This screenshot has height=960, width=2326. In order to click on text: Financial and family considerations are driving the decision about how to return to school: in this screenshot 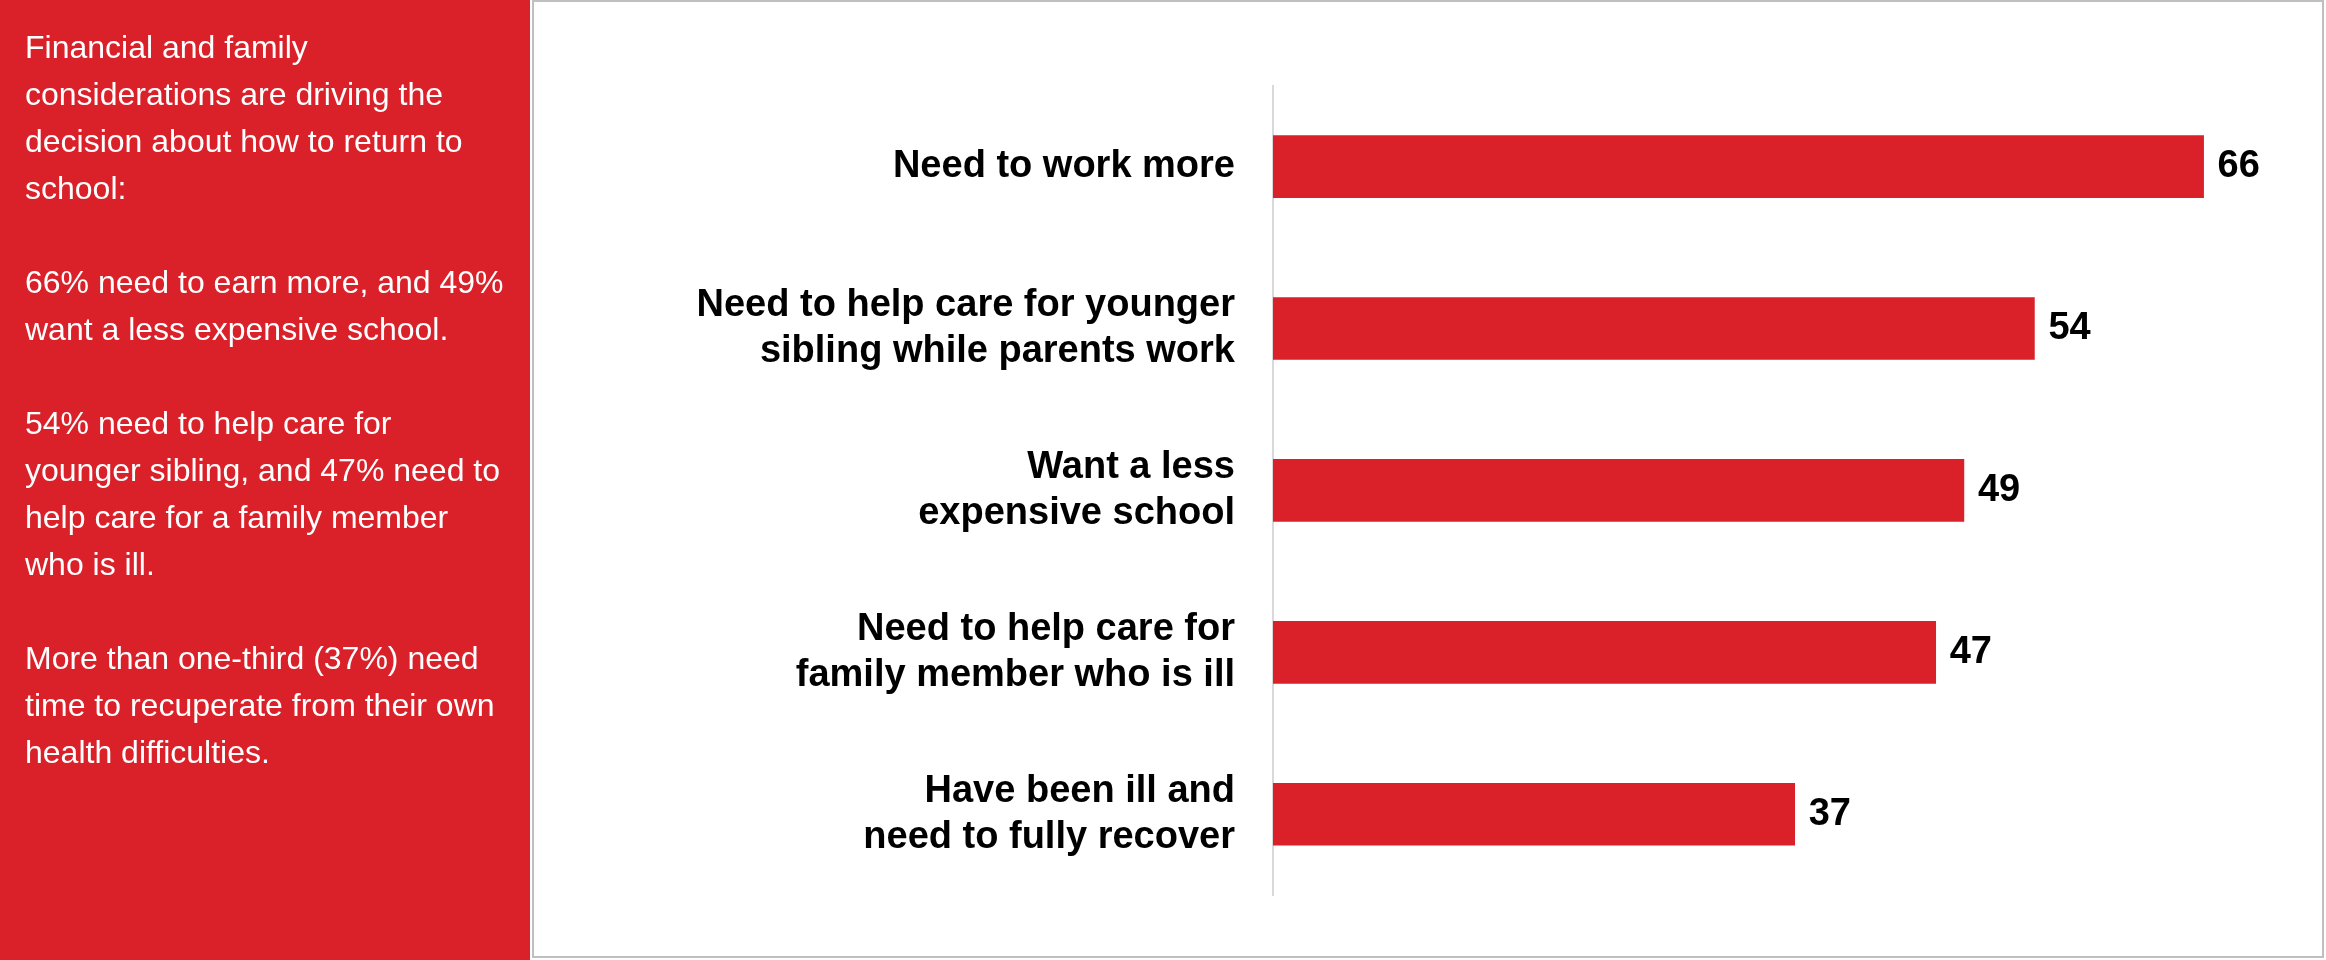, I will do `click(244, 118)`.